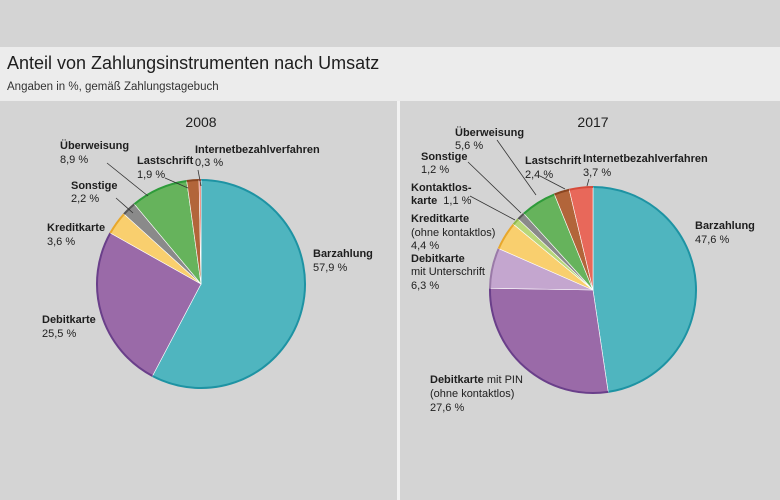  Describe the element at coordinates (425, 246) in the screenshot. I see `value-kreditkarte-2017: 4,4 %` at that location.